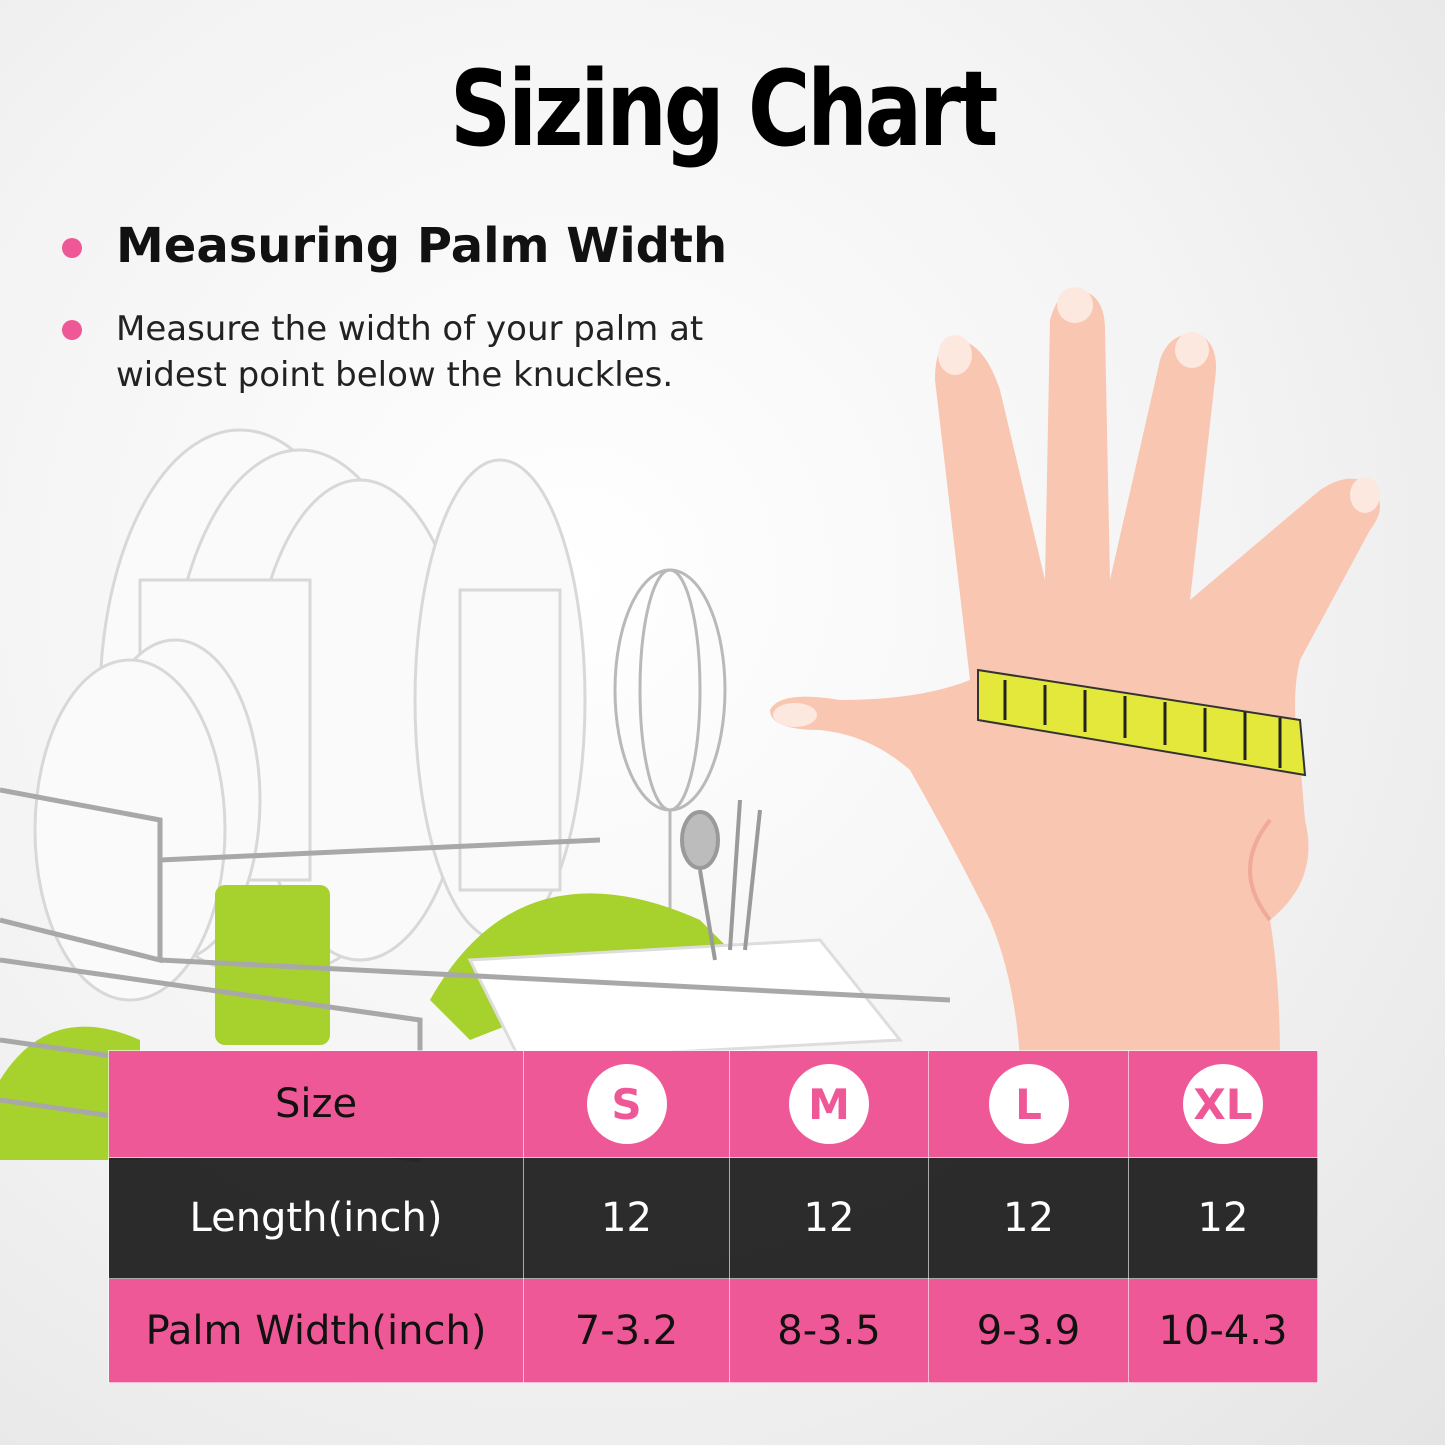 This screenshot has width=1445, height=1445. What do you see at coordinates (1142, 722) in the screenshot?
I see `measuring-tape` at bounding box center [1142, 722].